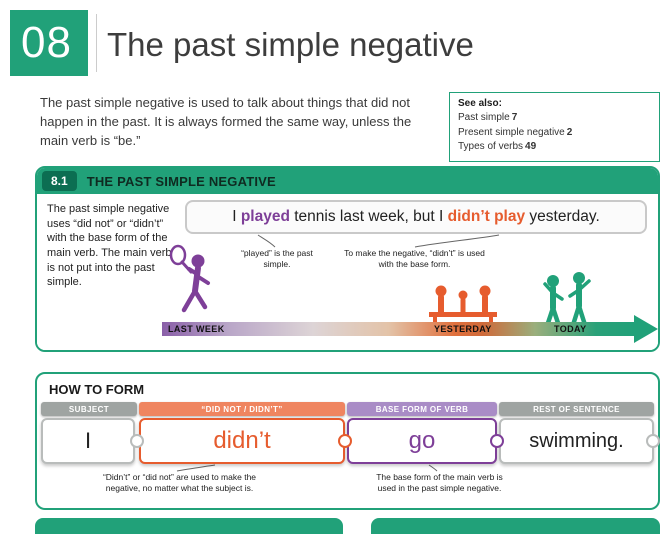 Image resolution: width=672 pixels, height=534 pixels. What do you see at coordinates (88, 441) in the screenshot?
I see `puzzle-piece-subject: I` at bounding box center [88, 441].